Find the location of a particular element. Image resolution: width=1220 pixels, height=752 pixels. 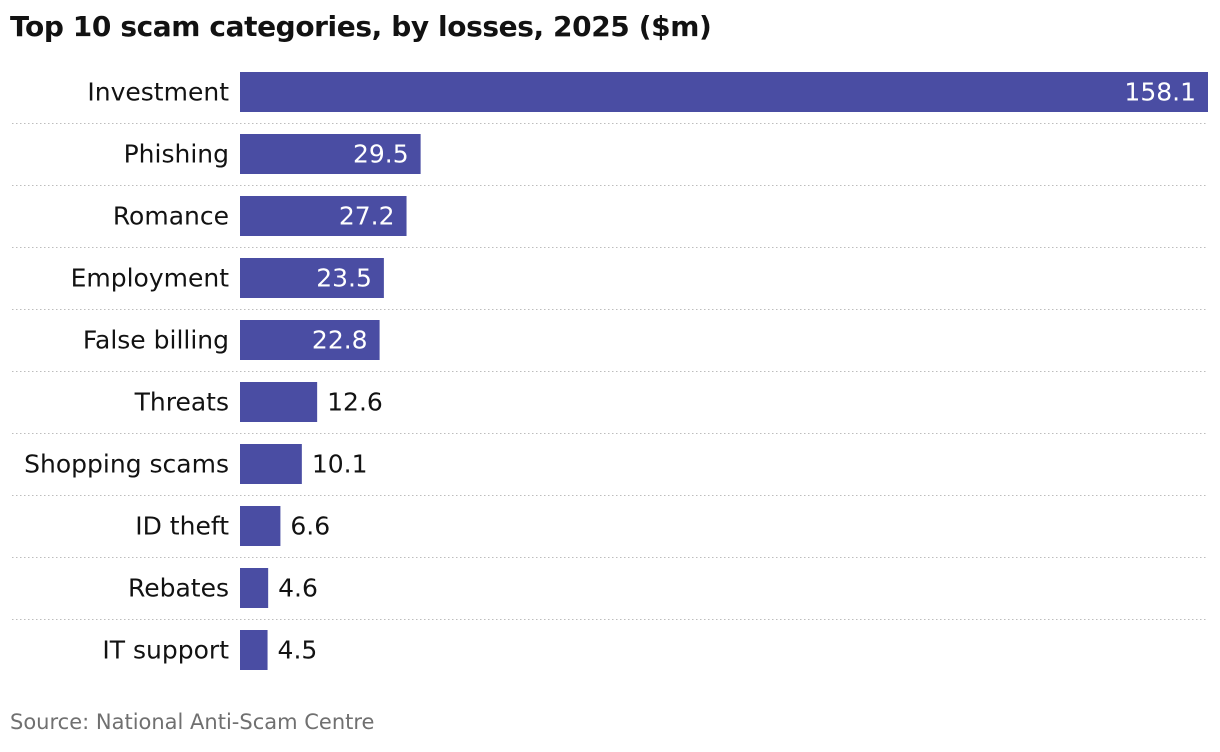

value-label: 22.8 is located at coordinates (340, 340).